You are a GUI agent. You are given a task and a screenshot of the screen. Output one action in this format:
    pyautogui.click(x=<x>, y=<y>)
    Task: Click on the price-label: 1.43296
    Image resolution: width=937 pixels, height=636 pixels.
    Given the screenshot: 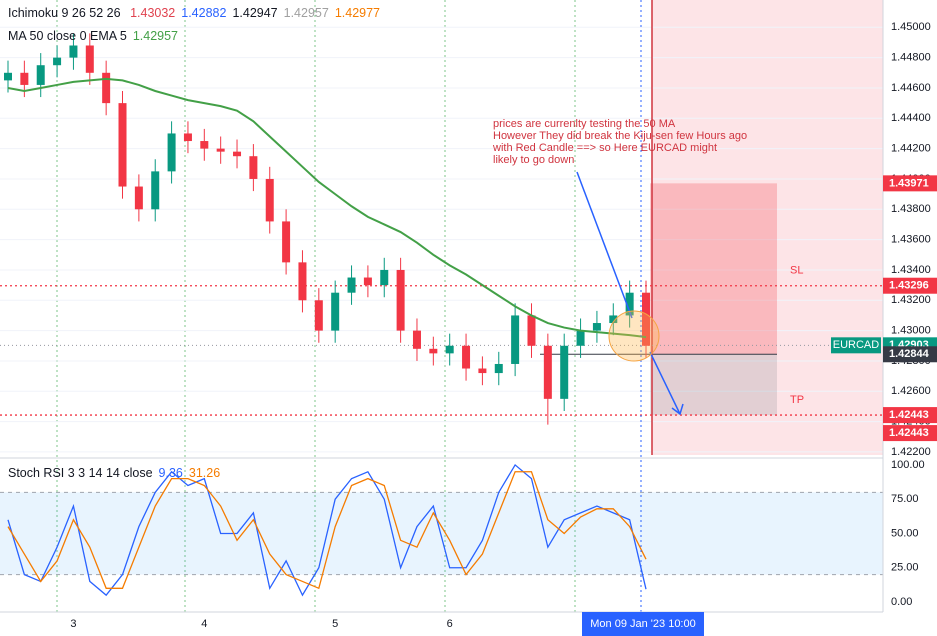 What is the action you would take?
    pyautogui.click(x=909, y=286)
    